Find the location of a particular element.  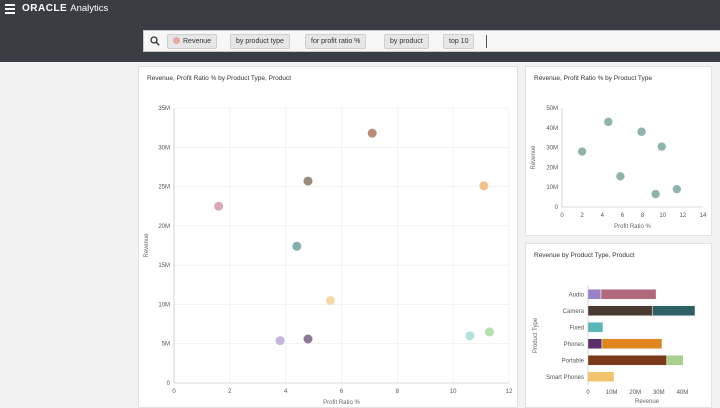

y-category-label: Portable is located at coordinates (573, 361).